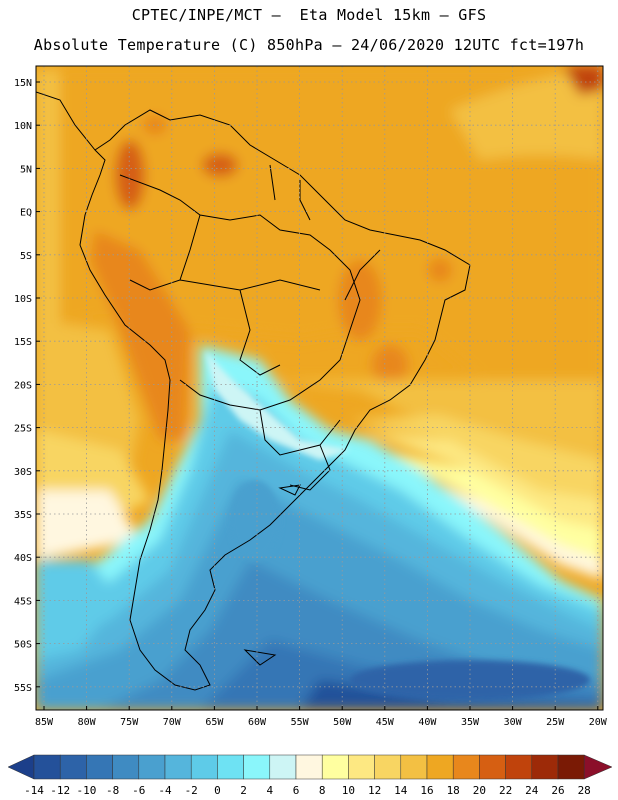  Describe the element at coordinates (513, 722) in the screenshot. I see `lon-label: 30W` at that location.